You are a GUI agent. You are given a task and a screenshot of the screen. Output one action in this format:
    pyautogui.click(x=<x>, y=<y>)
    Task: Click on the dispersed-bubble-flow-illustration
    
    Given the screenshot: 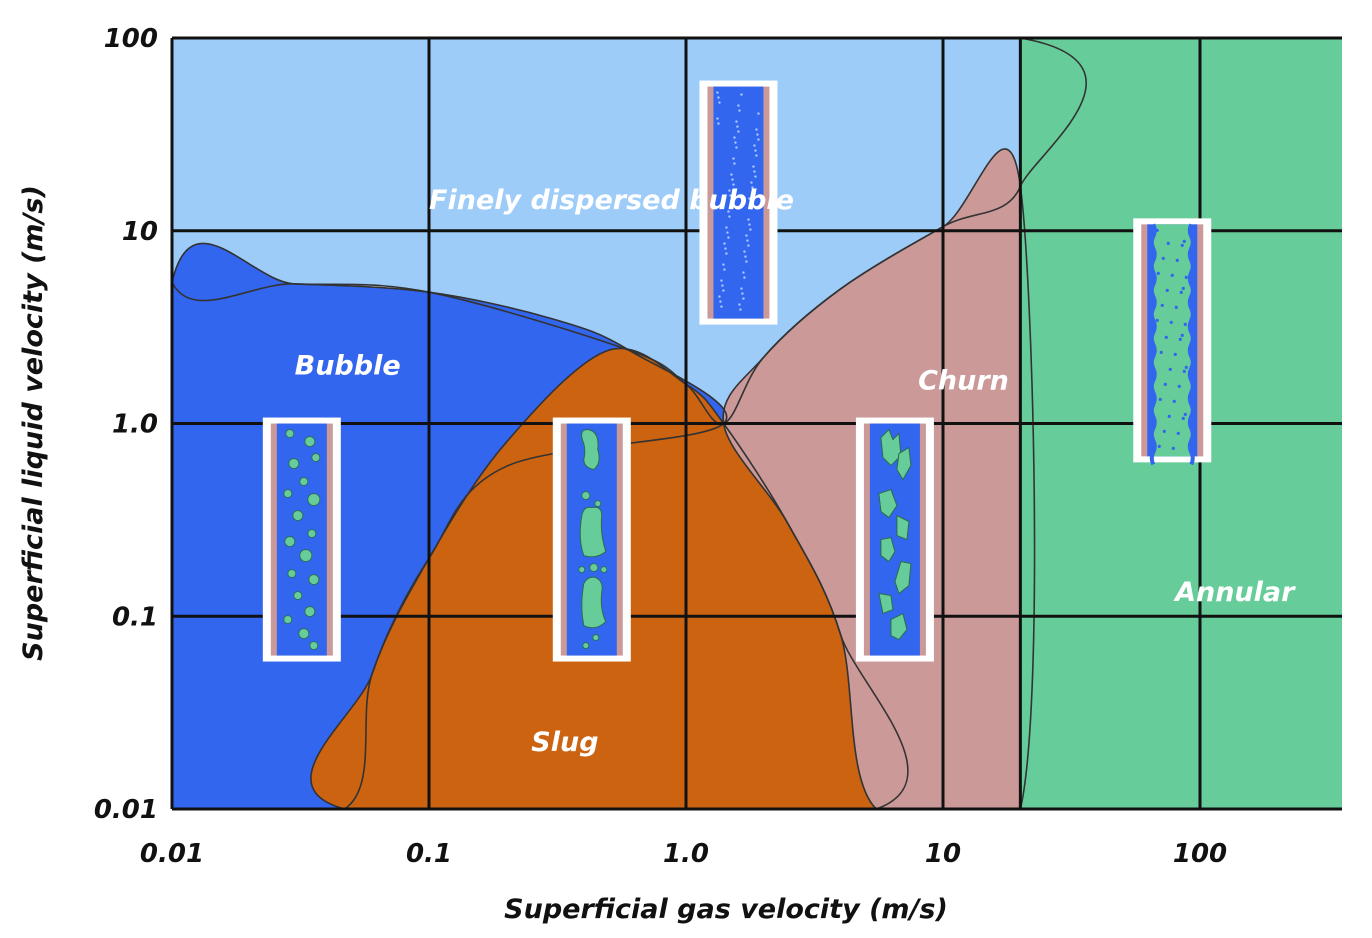 What is the action you would take?
    pyautogui.click(x=738, y=202)
    